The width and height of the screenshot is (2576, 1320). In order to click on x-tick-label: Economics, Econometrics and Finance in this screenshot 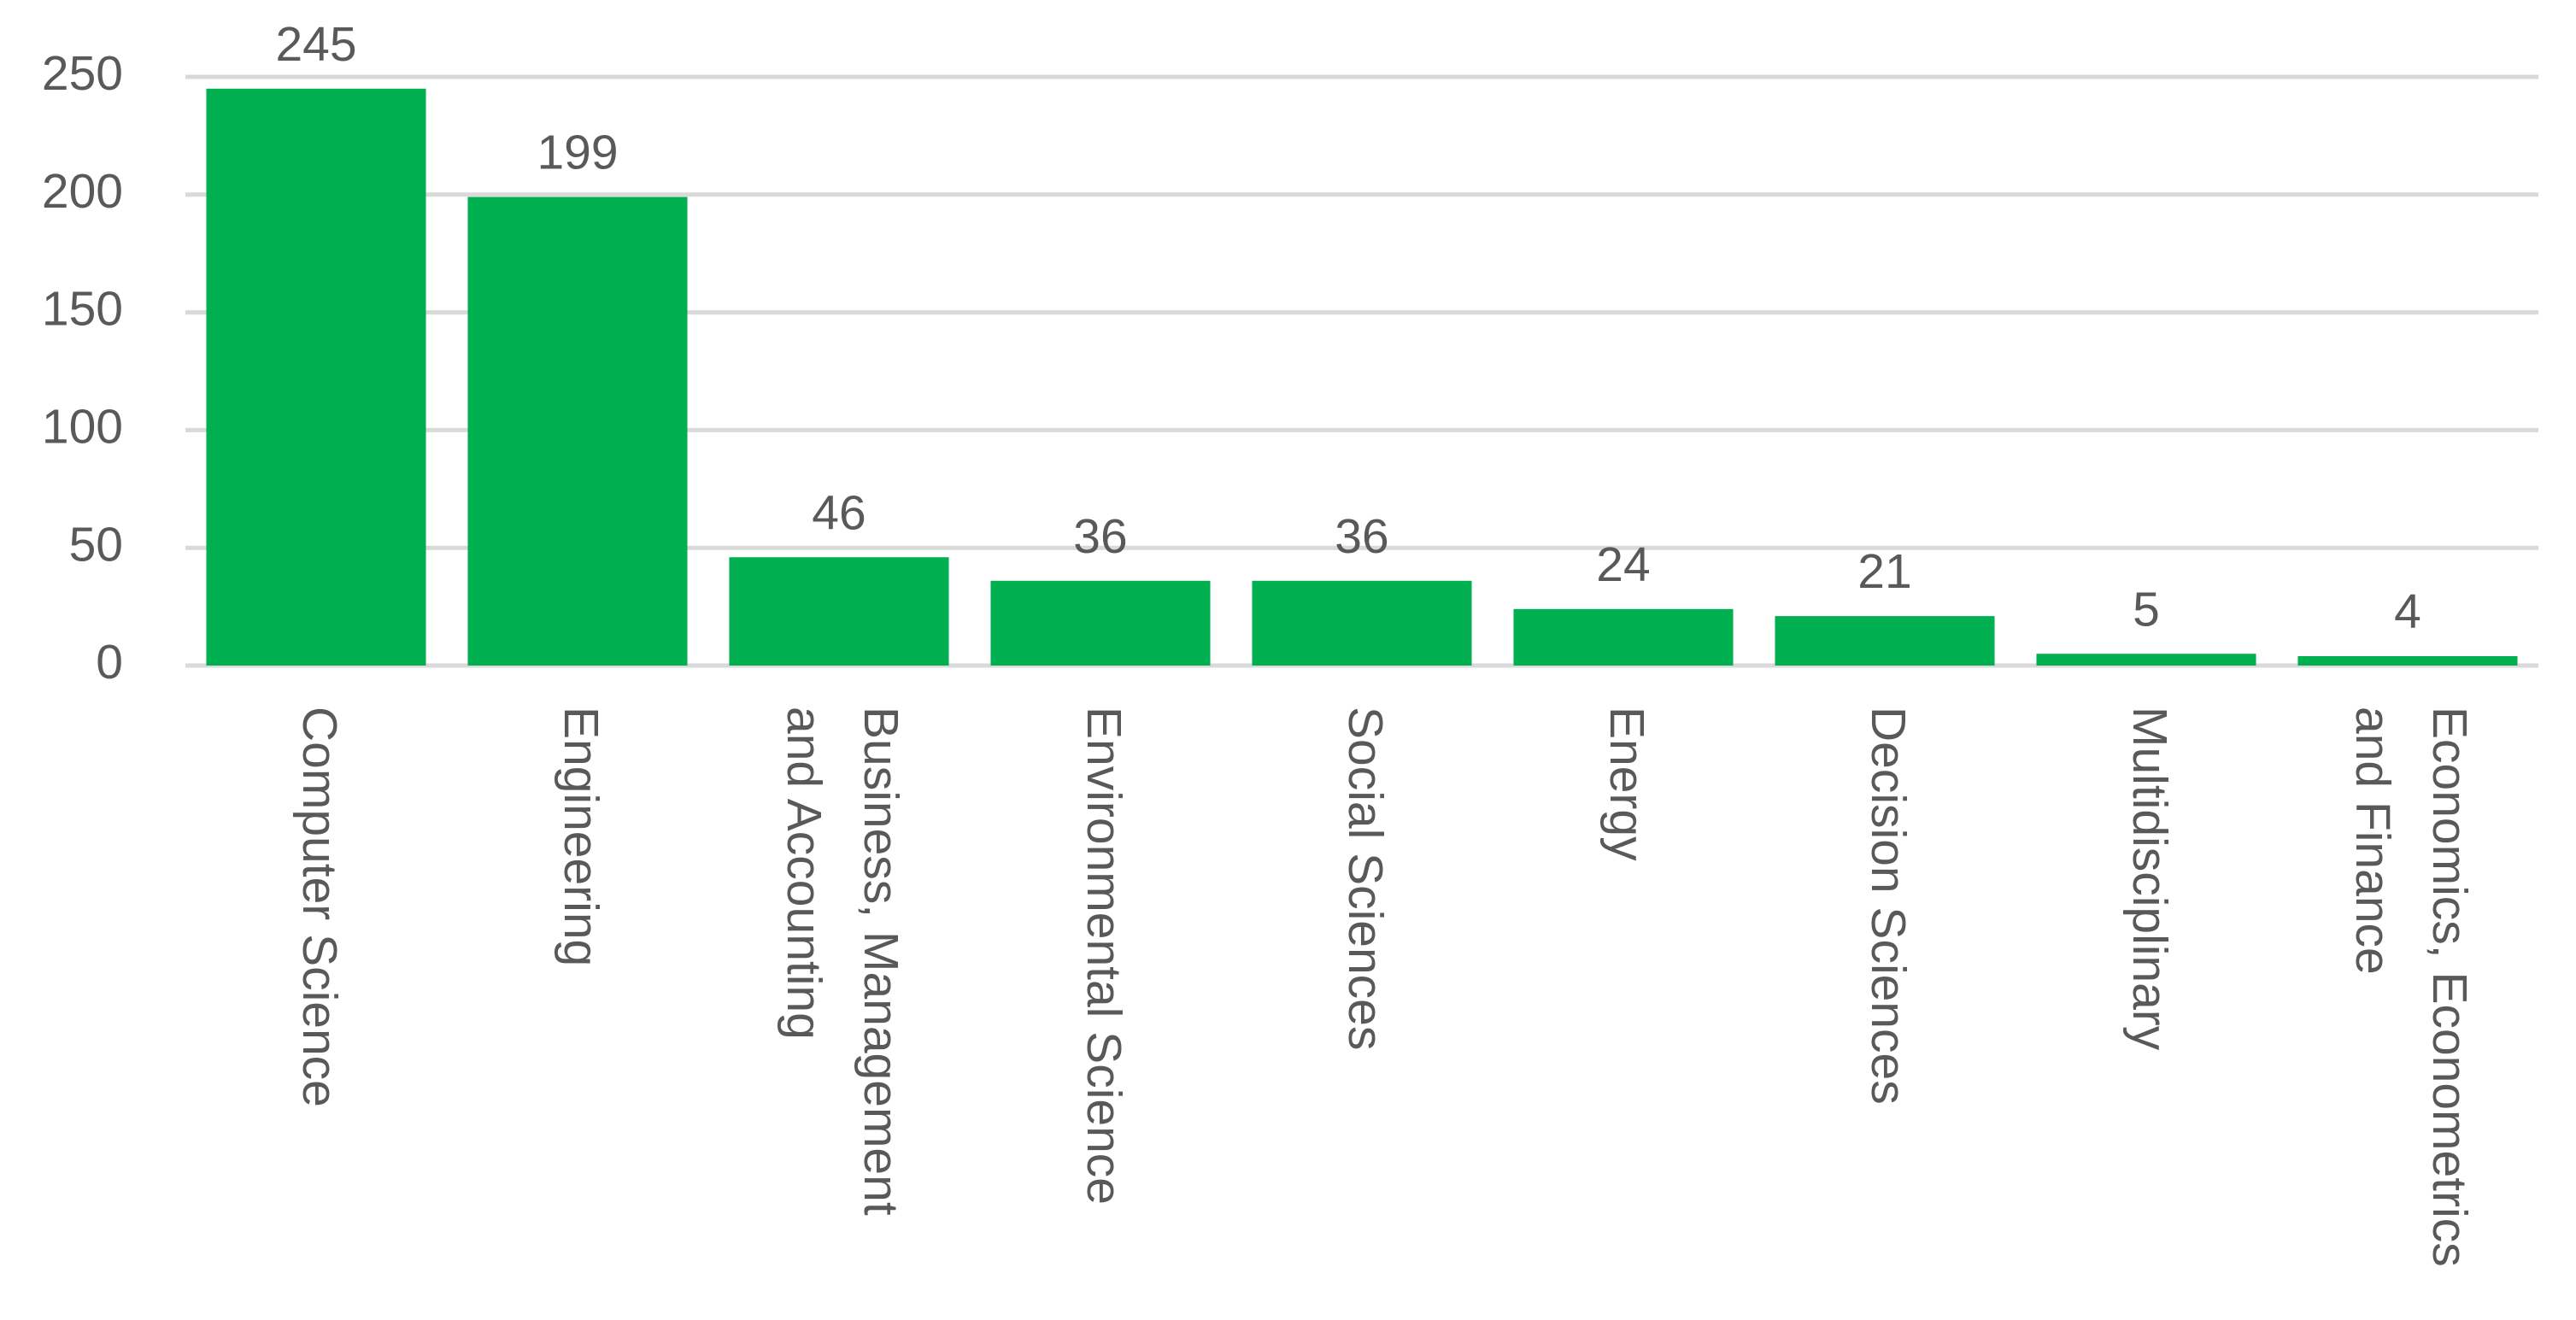, I will do `click(2411, 994)`.